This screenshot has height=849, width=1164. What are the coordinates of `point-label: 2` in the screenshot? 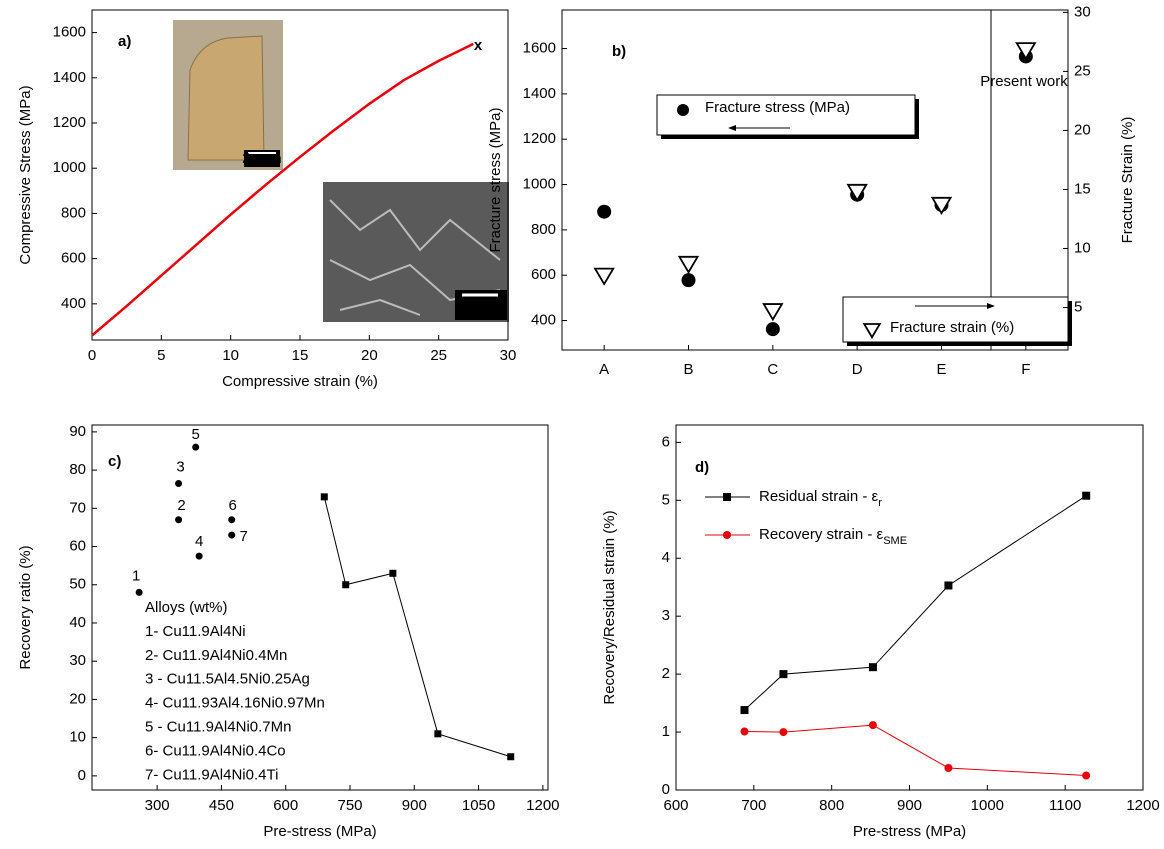 It's located at (181, 505).